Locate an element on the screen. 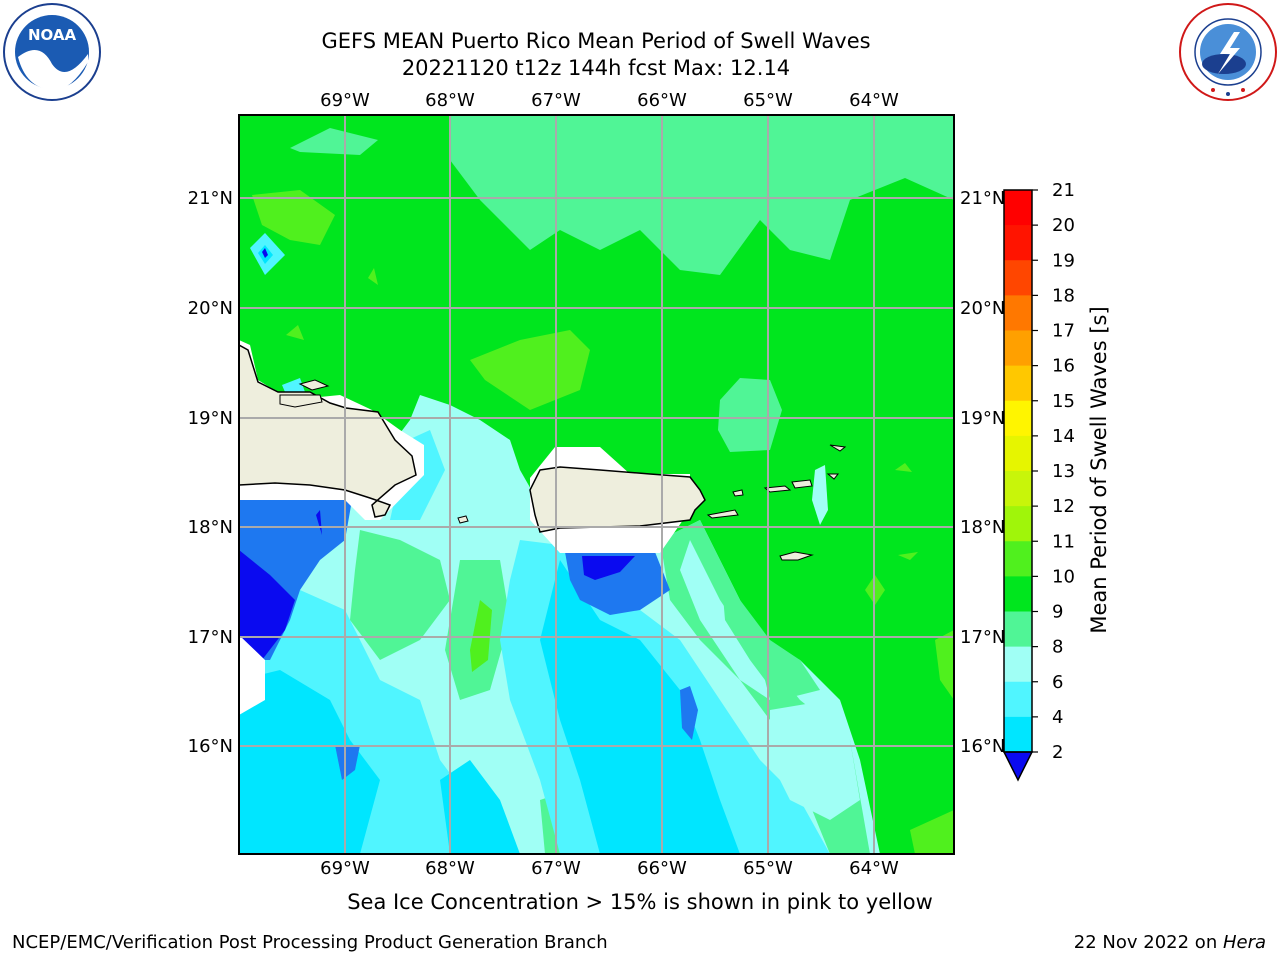 The width and height of the screenshot is (1280, 960). noaa-logo: NOAA is located at coordinates (52, 52).